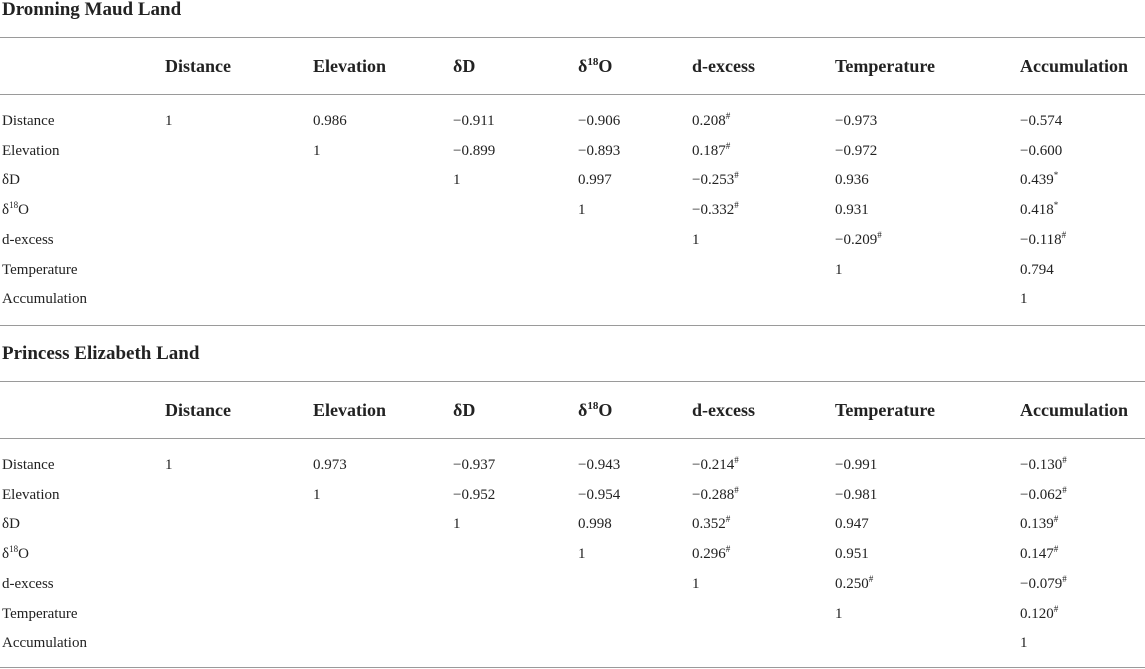 This screenshot has height=669, width=1145. What do you see at coordinates (198, 66) in the screenshot?
I see `column-header: Distance` at bounding box center [198, 66].